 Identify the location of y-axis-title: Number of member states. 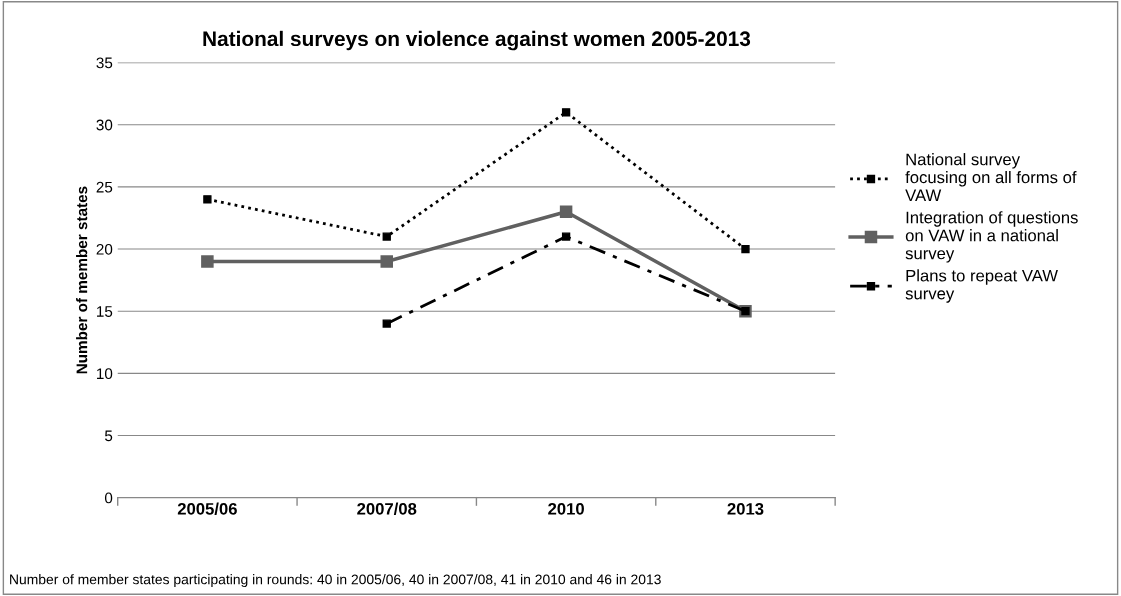
(82, 280).